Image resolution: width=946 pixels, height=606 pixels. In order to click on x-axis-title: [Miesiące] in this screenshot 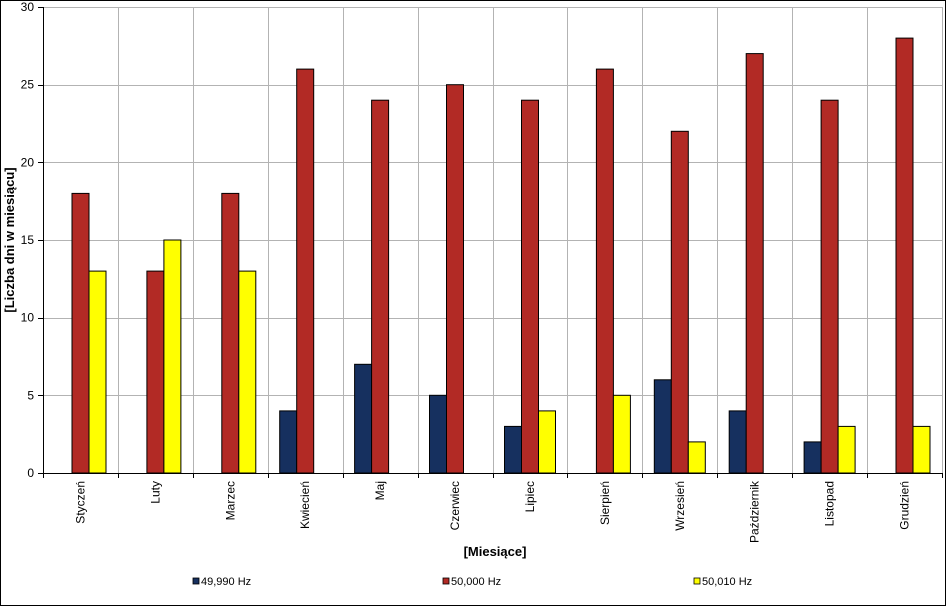, I will do `click(495, 551)`.